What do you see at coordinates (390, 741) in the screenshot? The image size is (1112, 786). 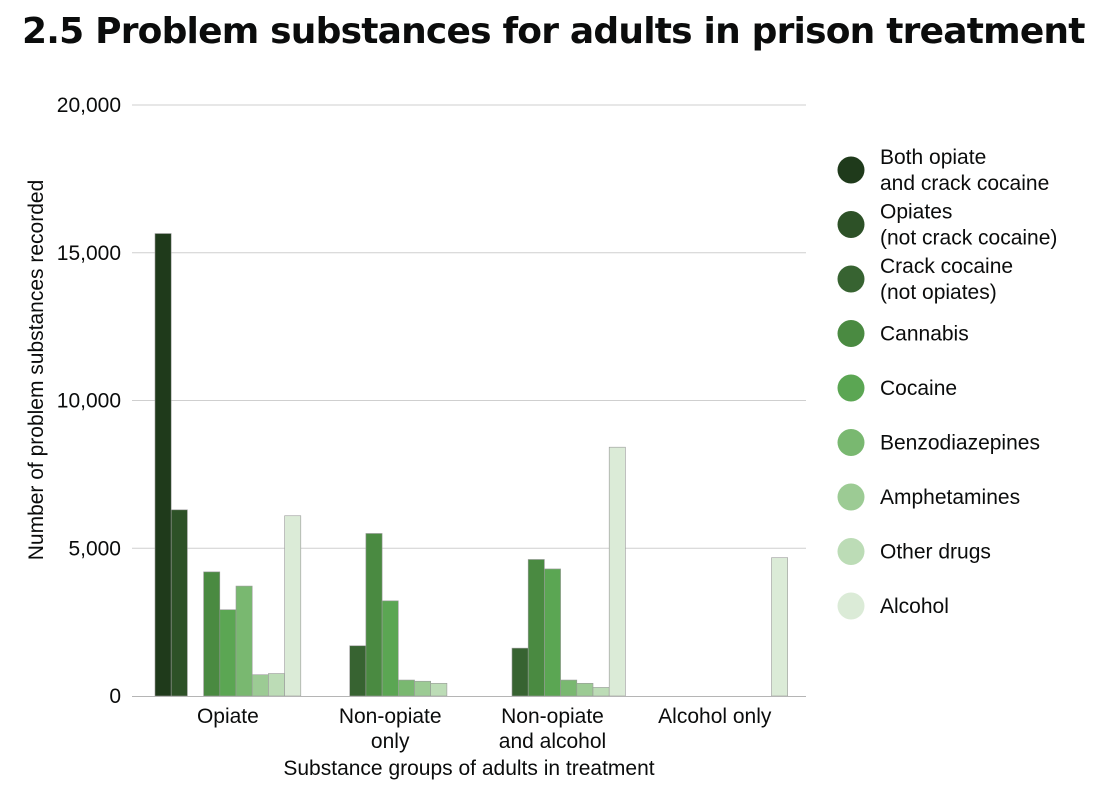 I see `x-tick-label: only` at bounding box center [390, 741].